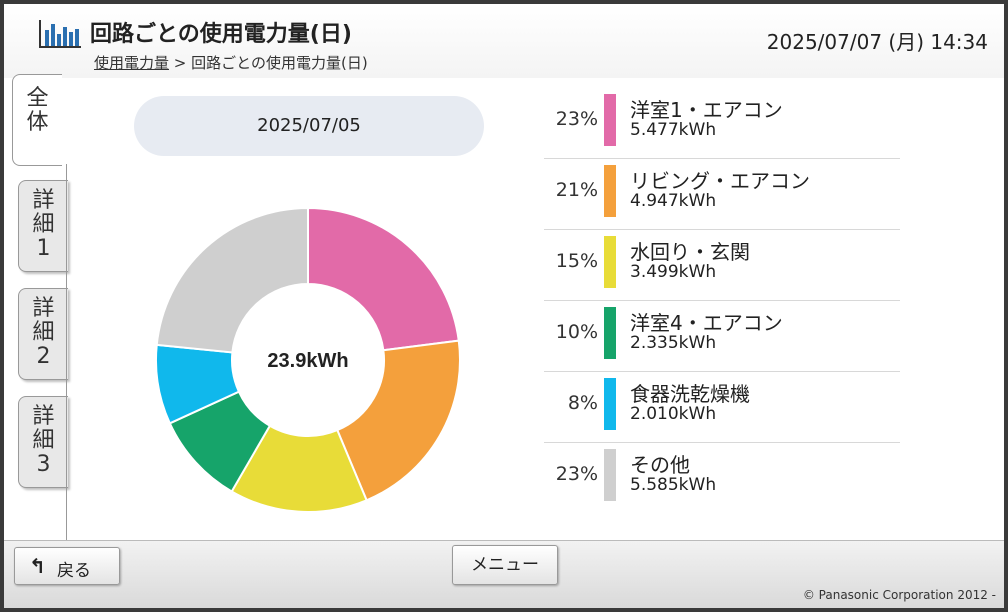  What do you see at coordinates (582, 403) in the screenshot?
I see `legend-percent: 8%` at bounding box center [582, 403].